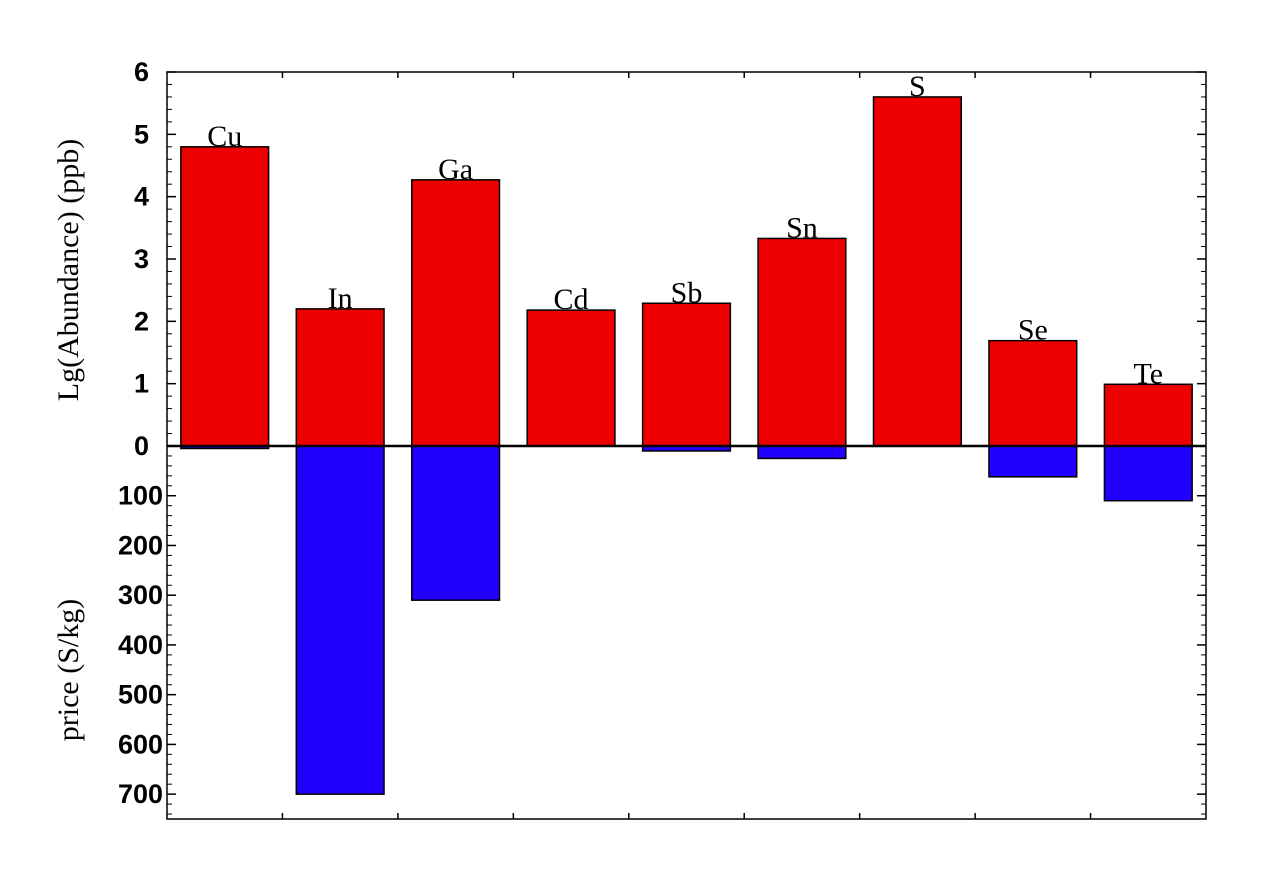 This screenshot has height=891, width=1264. I want to click on y-tick-label-lower: 600, so click(140, 744).